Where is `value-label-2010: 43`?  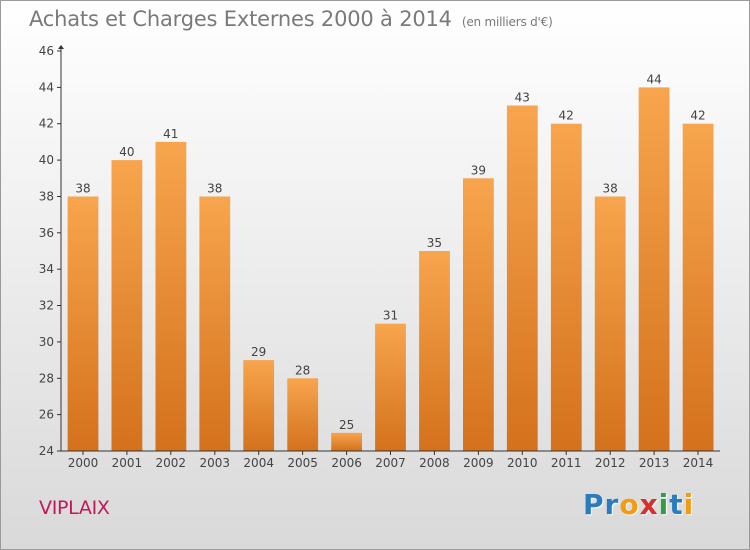
value-label-2010: 43 is located at coordinates (522, 98).